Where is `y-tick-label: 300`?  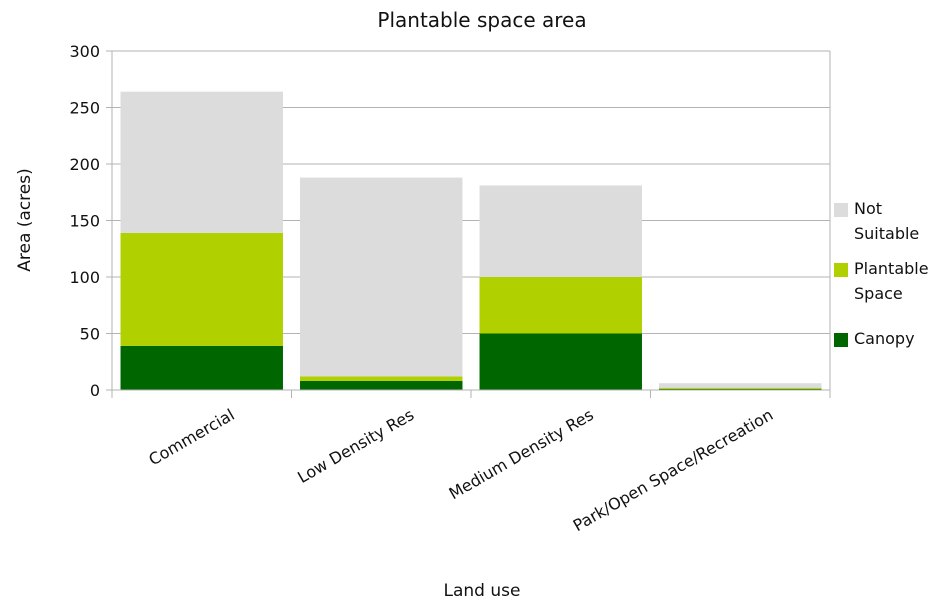
y-tick-label: 300 is located at coordinates (84, 51).